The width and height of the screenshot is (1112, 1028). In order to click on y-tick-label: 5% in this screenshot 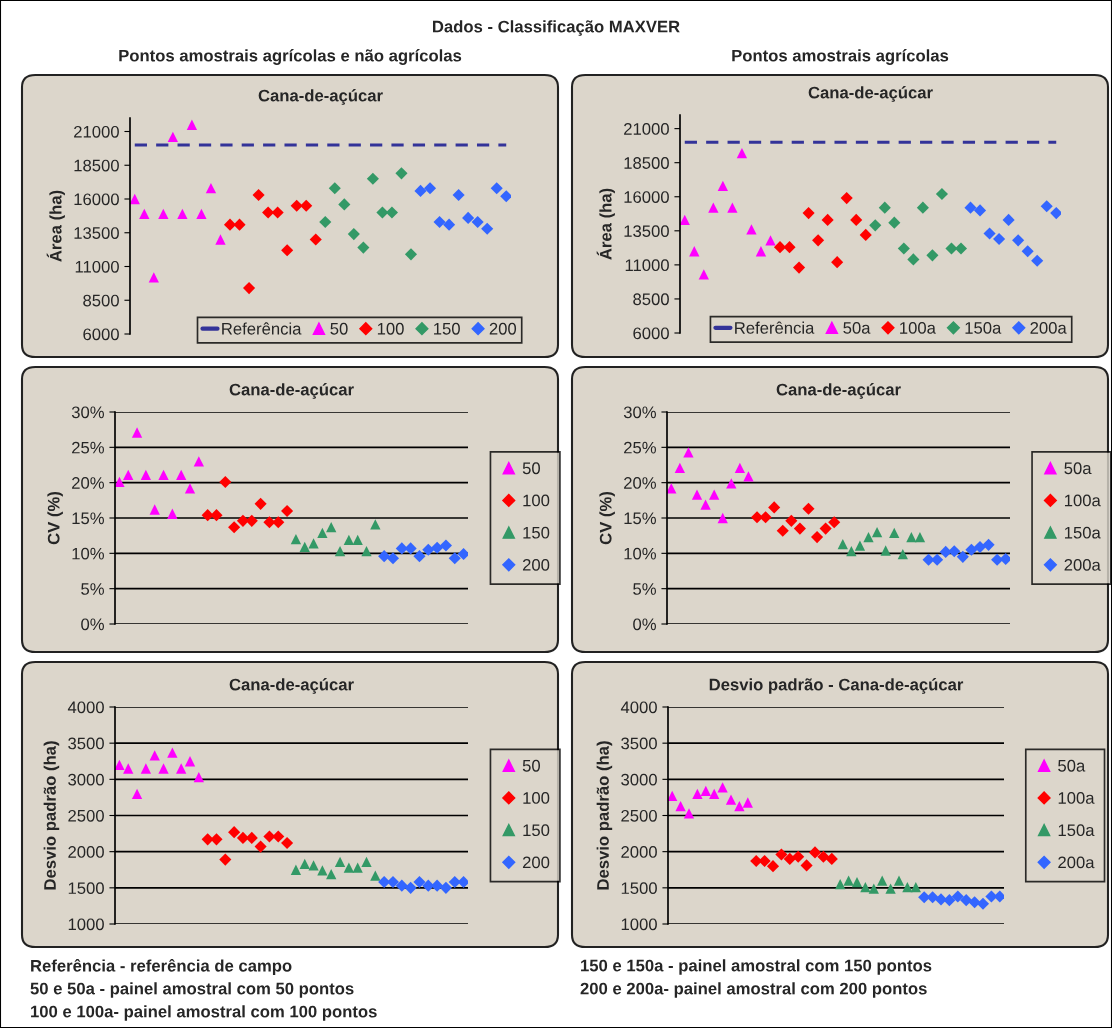, I will do `click(92, 589)`.